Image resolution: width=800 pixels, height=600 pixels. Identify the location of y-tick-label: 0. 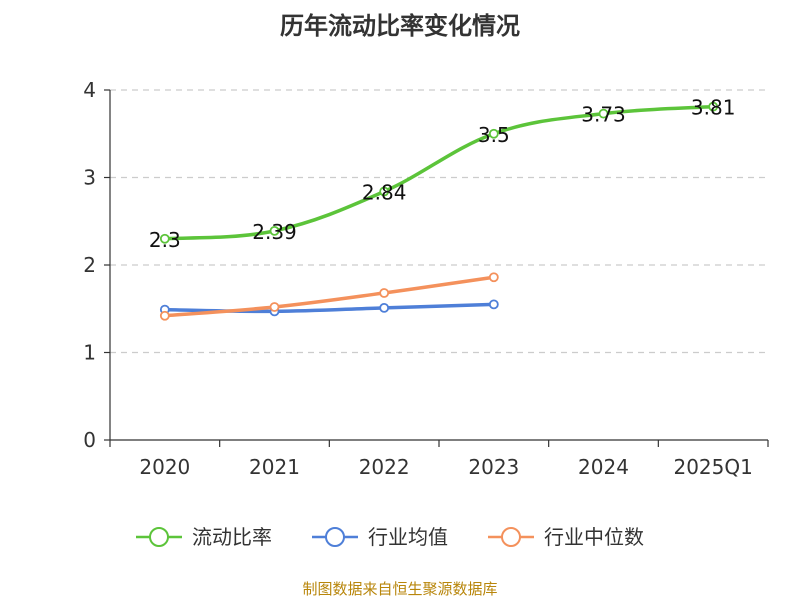
(89, 440).